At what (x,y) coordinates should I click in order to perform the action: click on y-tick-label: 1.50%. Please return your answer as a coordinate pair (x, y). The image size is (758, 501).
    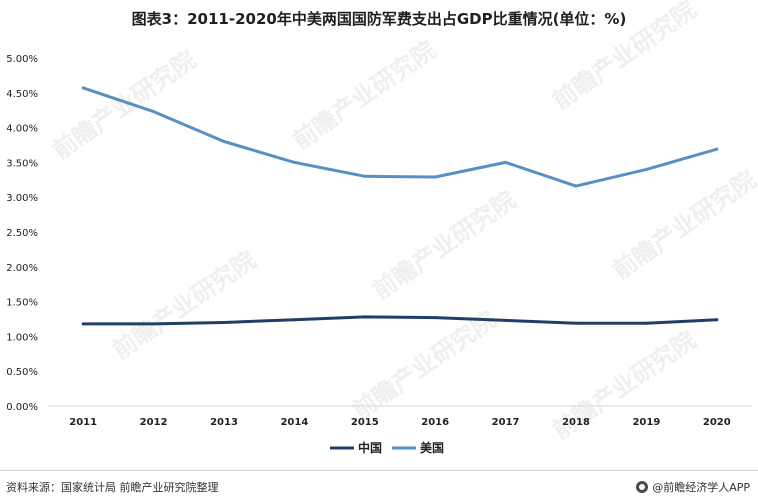
    Looking at the image, I should click on (22, 303).